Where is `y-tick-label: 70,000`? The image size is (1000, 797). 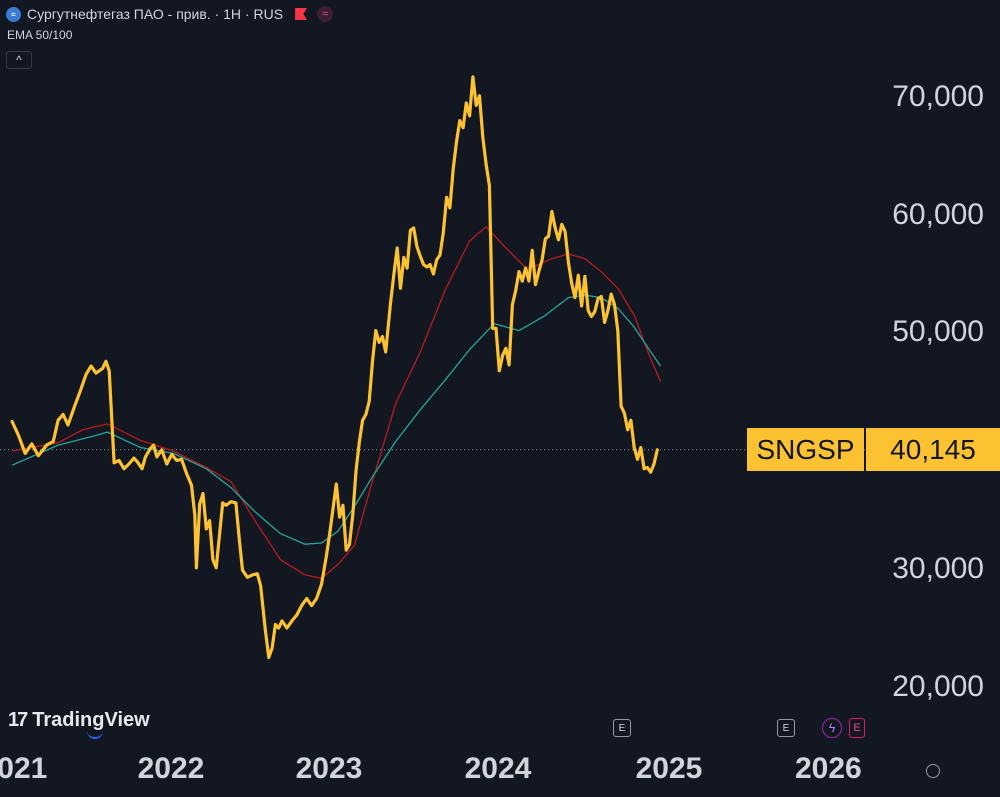 y-tick-label: 70,000 is located at coordinates (938, 96).